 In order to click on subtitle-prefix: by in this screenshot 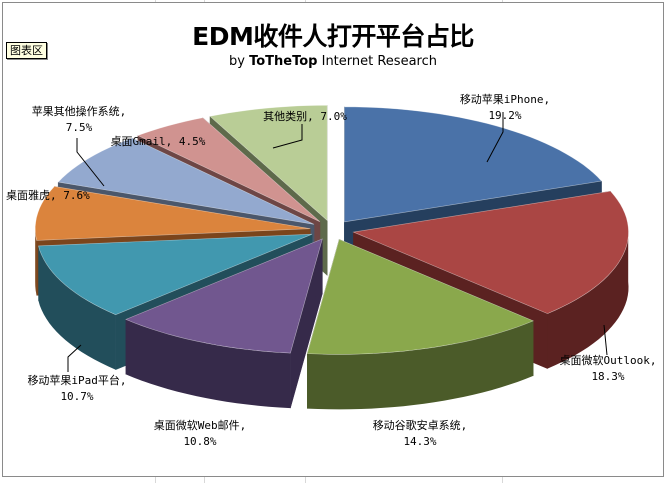, I will do `click(236, 61)`.